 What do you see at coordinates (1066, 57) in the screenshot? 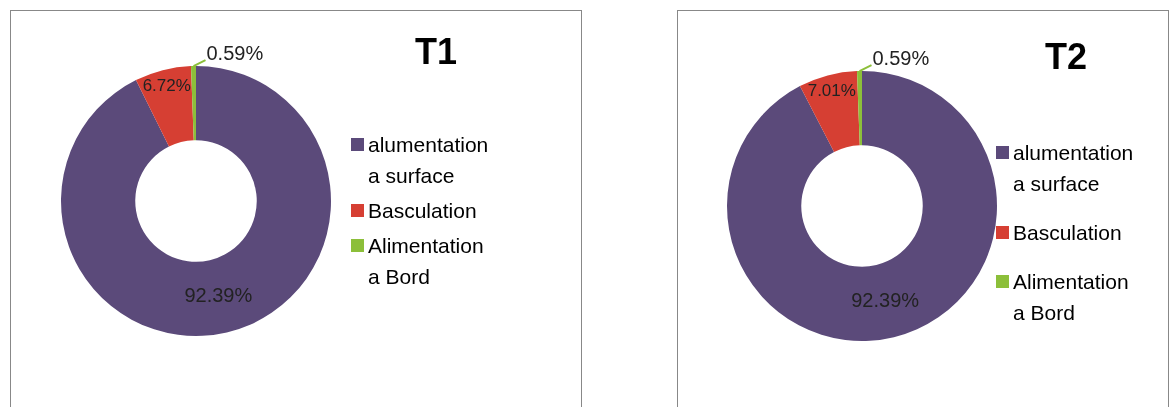
I see `chart-title: T2` at bounding box center [1066, 57].